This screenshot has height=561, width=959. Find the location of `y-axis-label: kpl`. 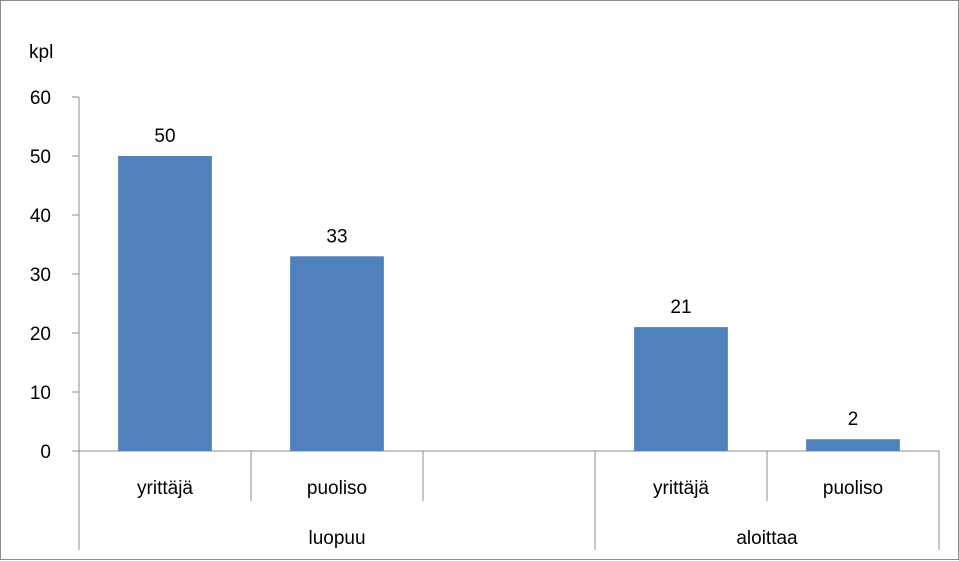

y-axis-label: kpl is located at coordinates (41, 52).